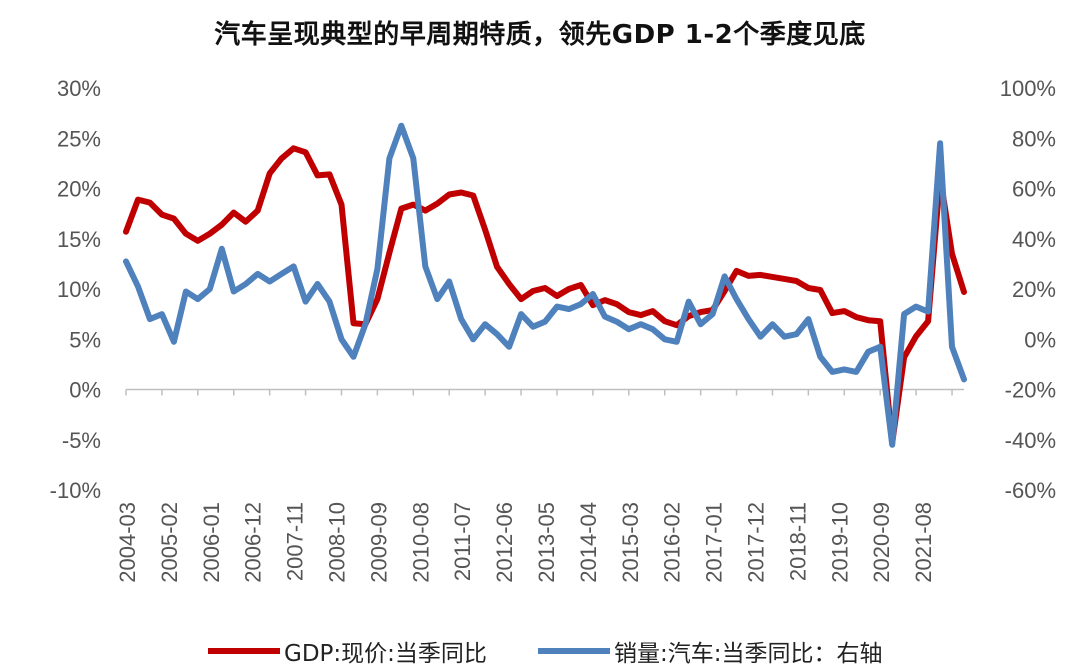  I want to click on left-axis-tick-label: 30%, so click(79, 88).